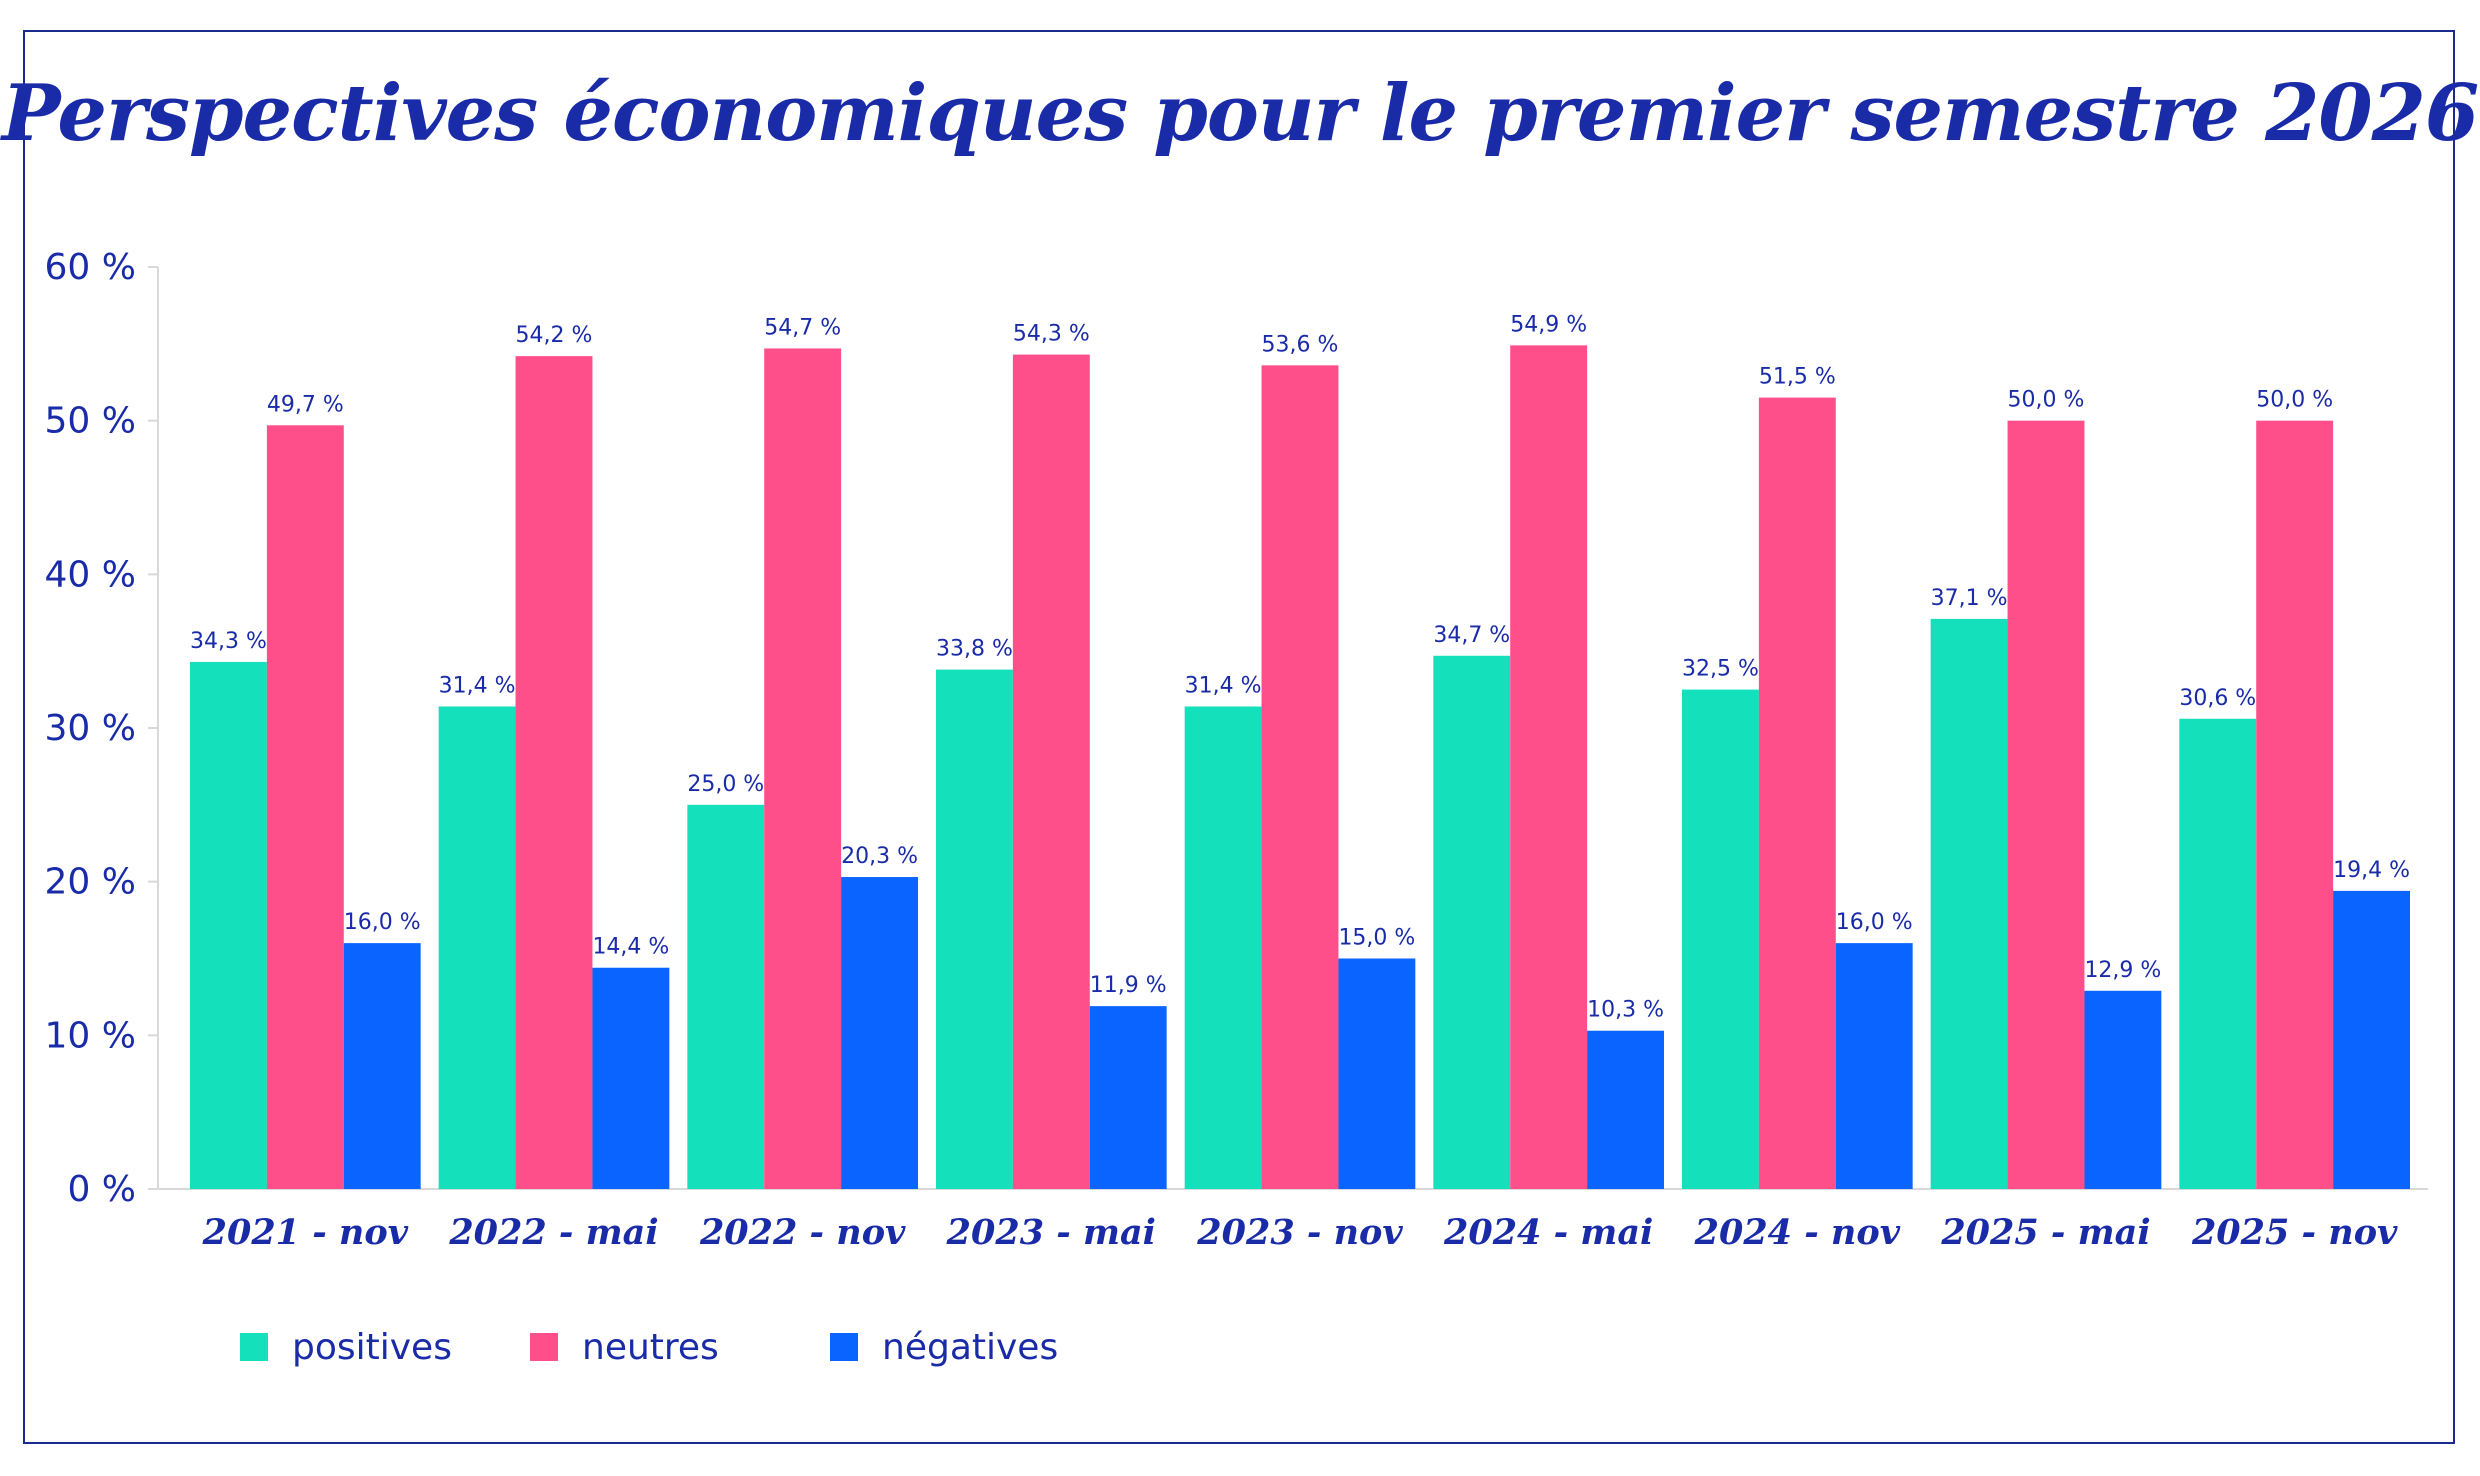 This screenshot has height=1476, width=2480. Describe the element at coordinates (305, 404) in the screenshot. I see `data-label: 49,7 %` at that location.